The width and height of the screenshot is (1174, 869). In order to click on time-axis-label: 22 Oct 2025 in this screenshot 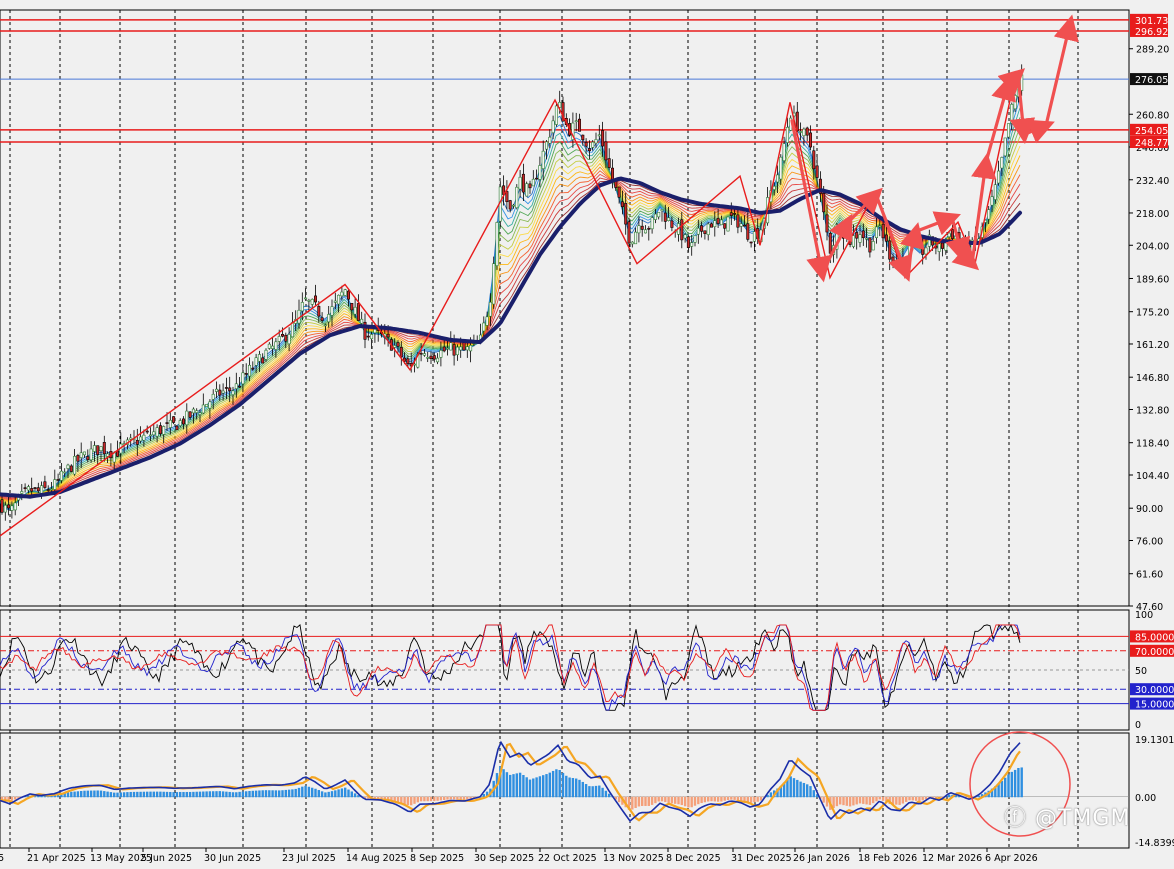, I will do `click(567, 858)`.